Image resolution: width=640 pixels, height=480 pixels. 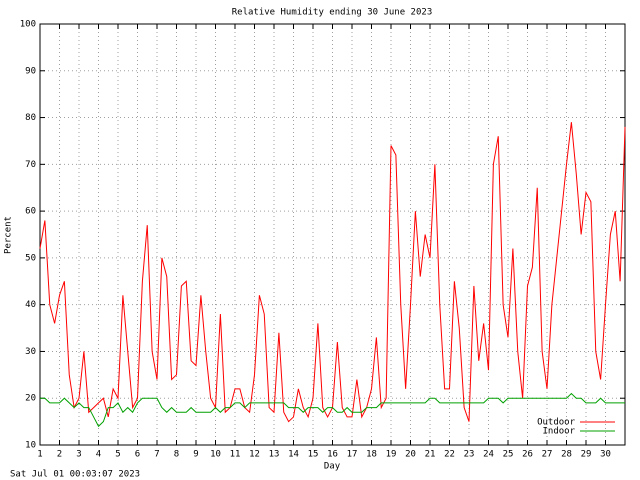 What do you see at coordinates (195, 455) in the screenshot?
I see `x-tick-label: 9` at bounding box center [195, 455].